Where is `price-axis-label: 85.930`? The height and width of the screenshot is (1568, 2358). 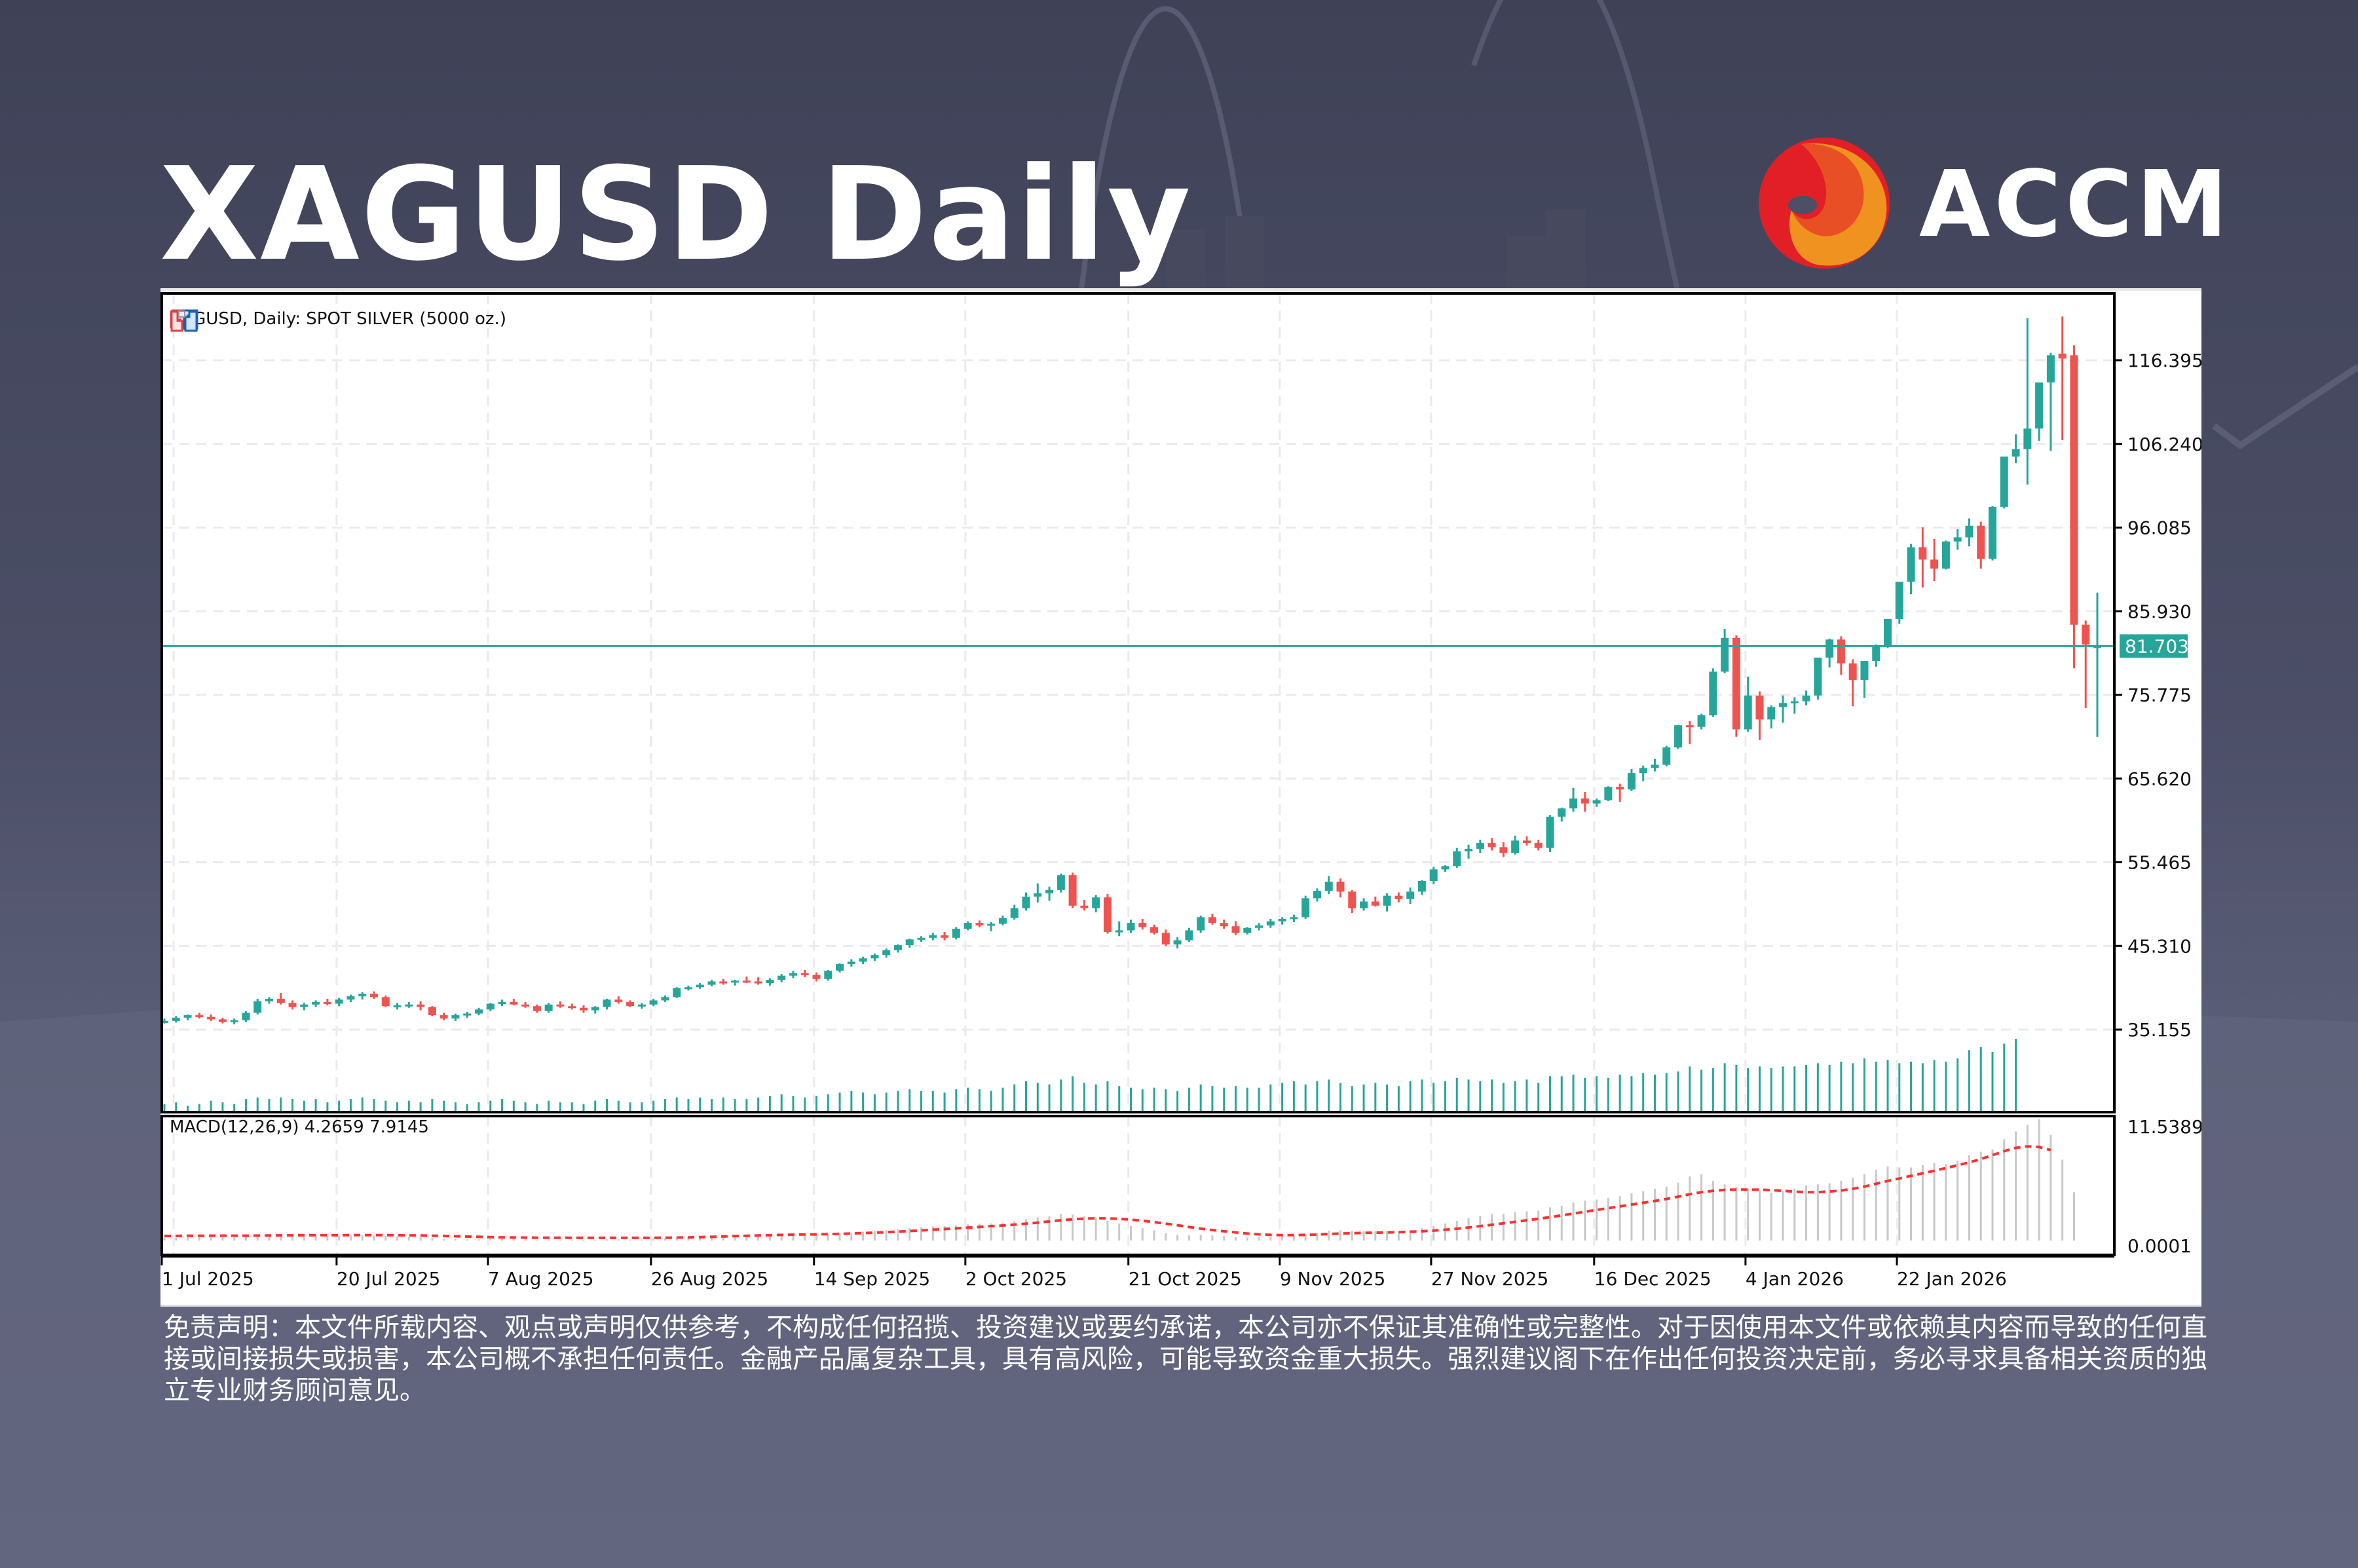 price-axis-label: 85.930 is located at coordinates (2159, 611).